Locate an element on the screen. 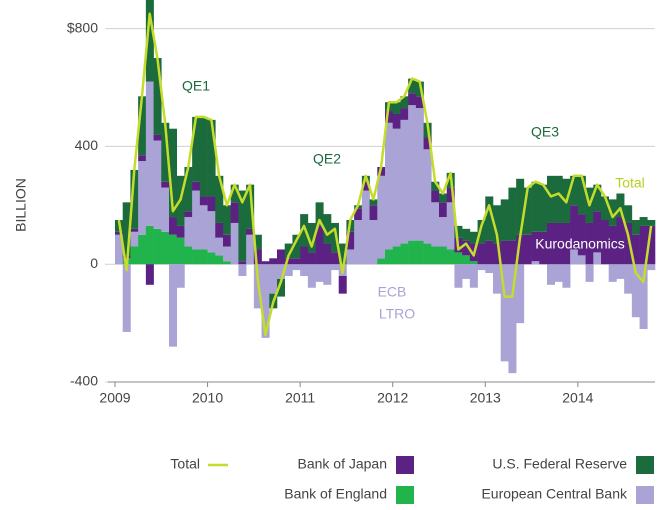  annotation: QE3 is located at coordinates (545, 132).